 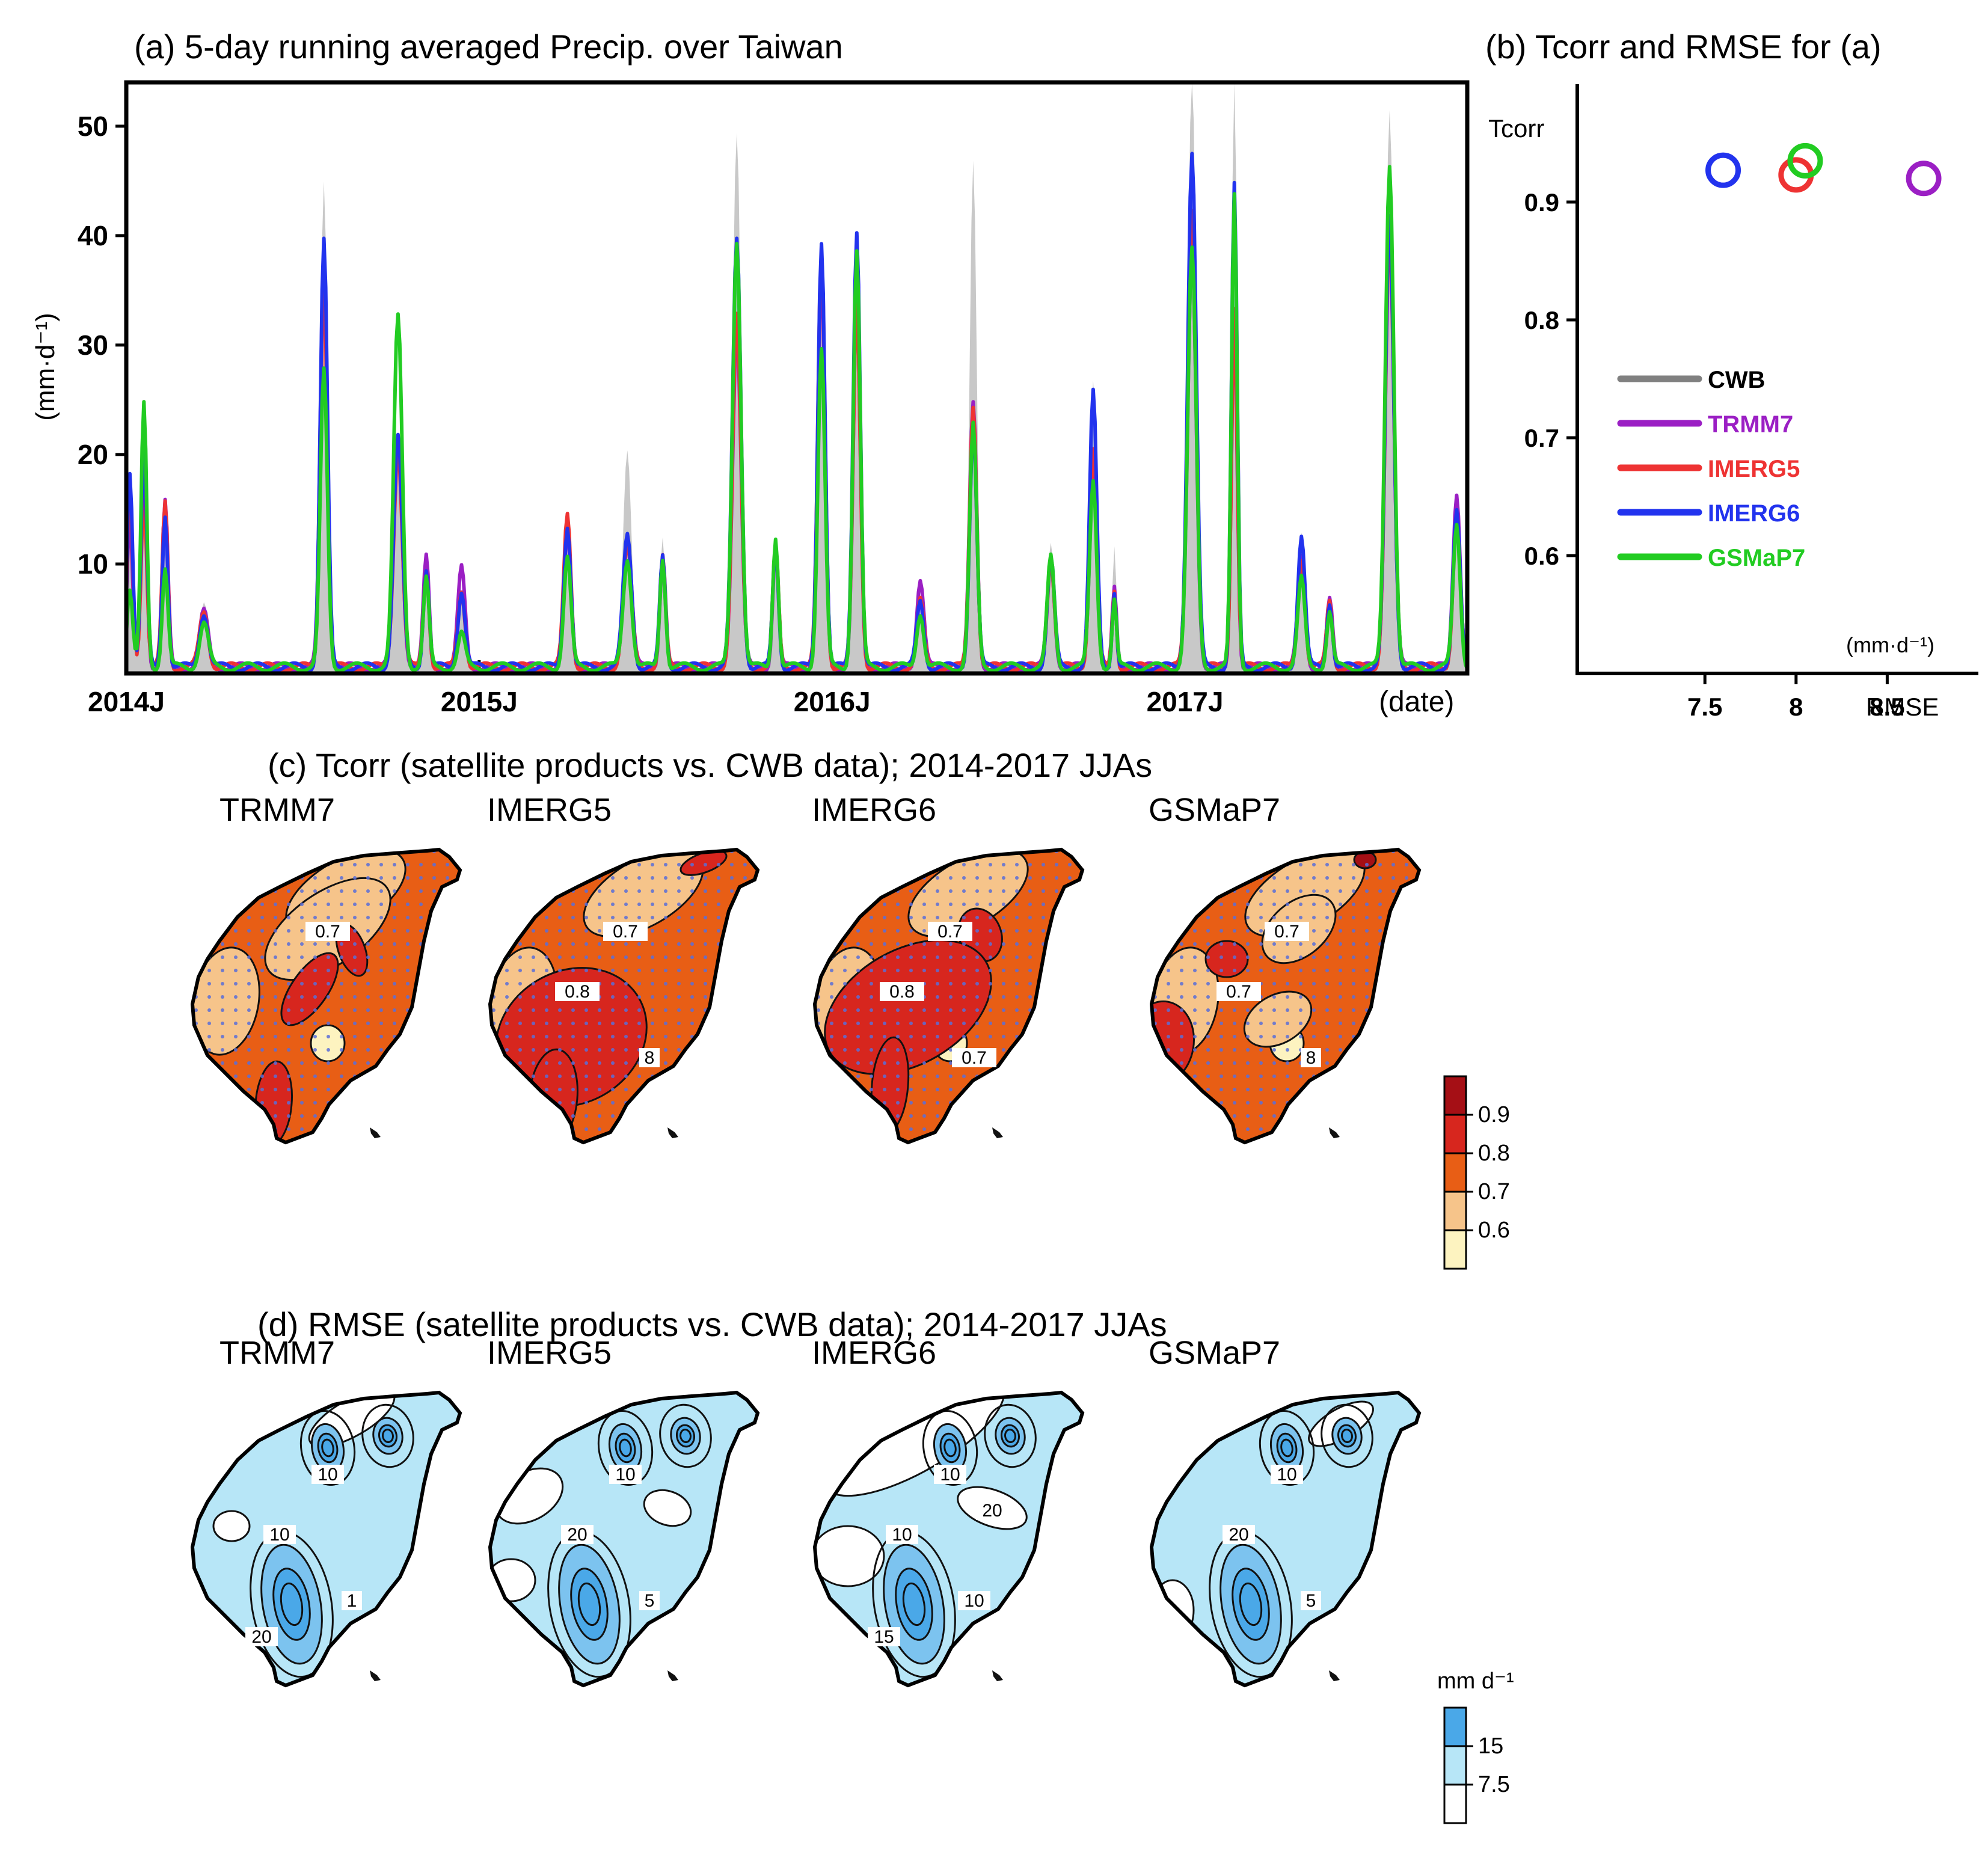 What do you see at coordinates (832, 701) in the screenshot?
I see `a-x-tick-label: 2016J` at bounding box center [832, 701].